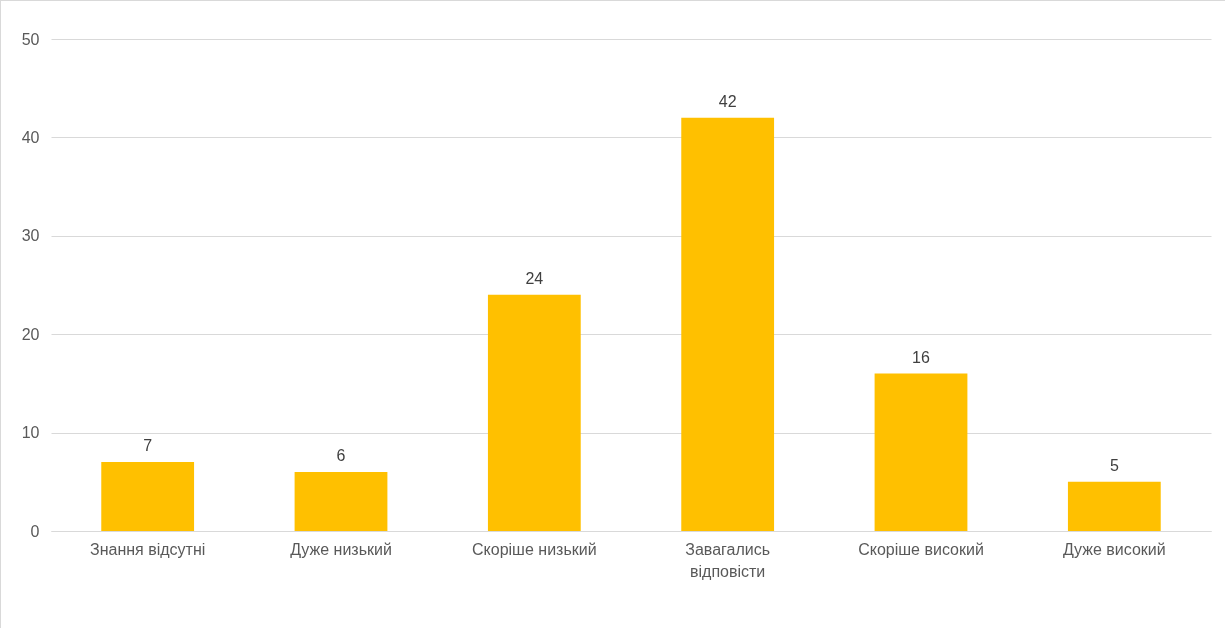 The image size is (1227, 630). I want to click on data-label: 7, so click(148, 446).